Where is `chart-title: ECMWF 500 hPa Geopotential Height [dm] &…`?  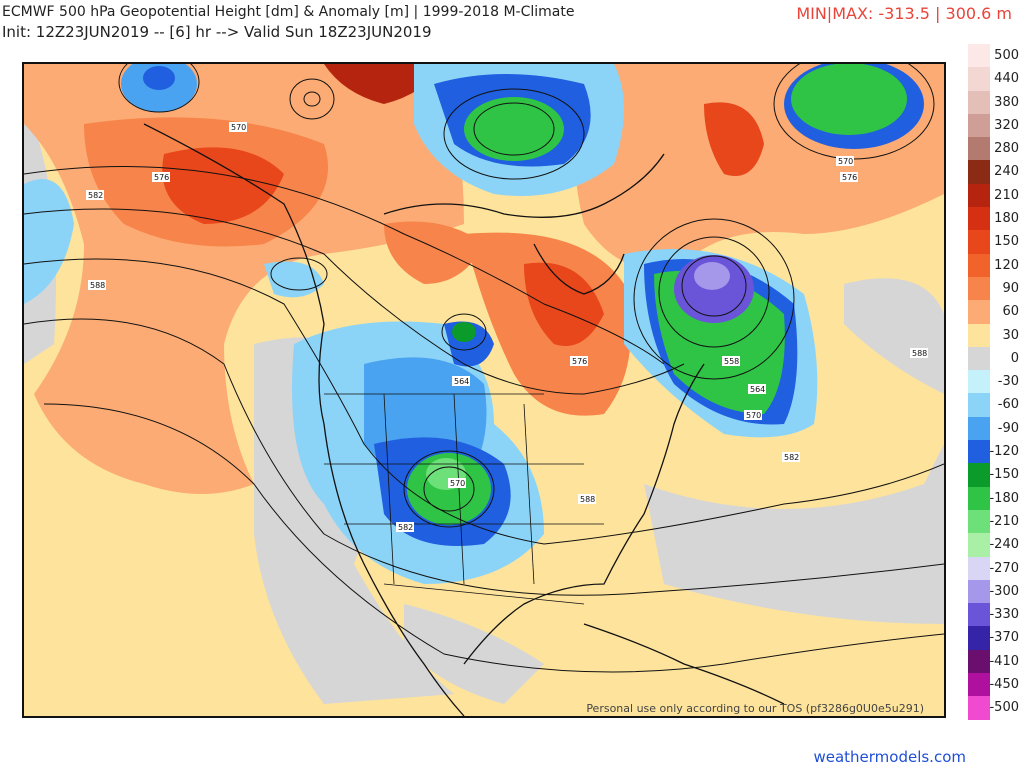 chart-title: ECMWF 500 hPa Geopotential Height [dm] &… is located at coordinates (288, 12).